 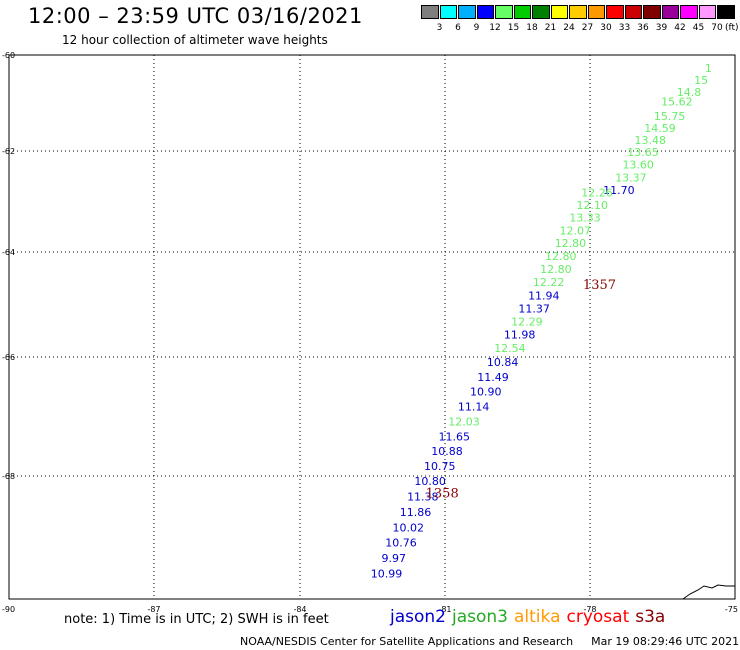 What do you see at coordinates (592, 205) in the screenshot?
I see `jason3-wave-height-label: 12.10` at bounding box center [592, 205].